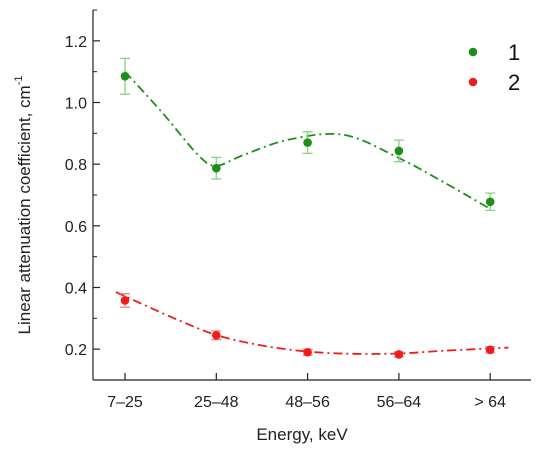 Image resolution: width=550 pixels, height=452 pixels. What do you see at coordinates (514, 52) in the screenshot?
I see `legend-label-1: 1` at bounding box center [514, 52].